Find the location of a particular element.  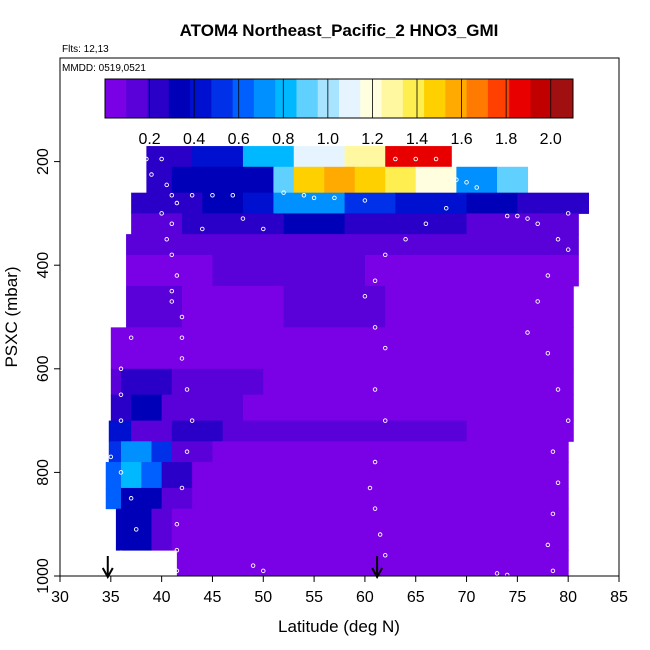

colorbar-tick-label-1: 0.4 is located at coordinates (194, 139).